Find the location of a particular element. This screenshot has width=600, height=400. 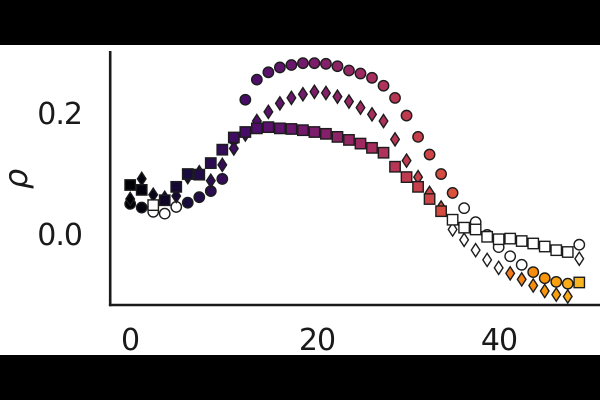

letterbox-top is located at coordinates (300, 22).